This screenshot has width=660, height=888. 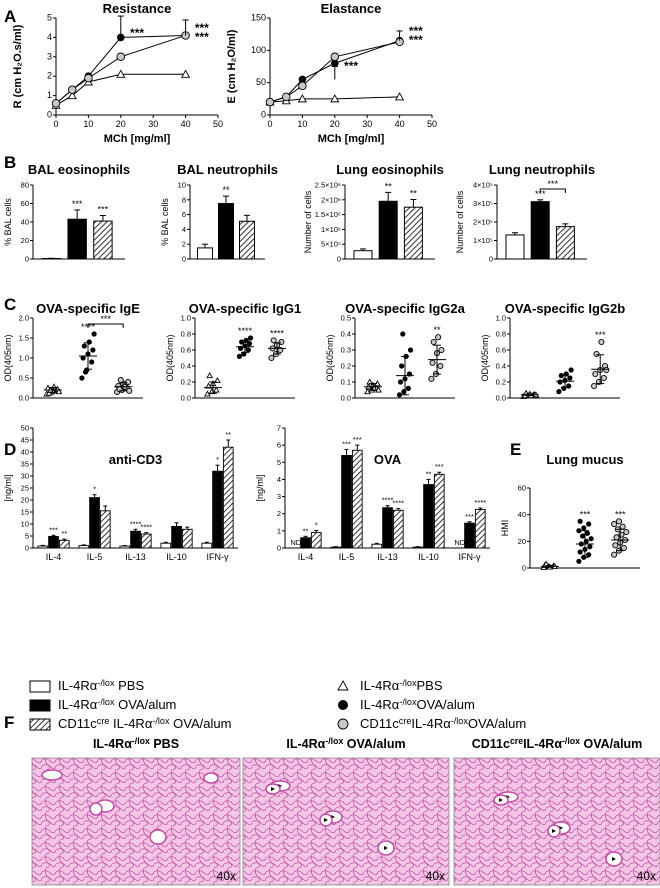 I want to click on y-tick-label: 1.0, so click(x=24, y=358).